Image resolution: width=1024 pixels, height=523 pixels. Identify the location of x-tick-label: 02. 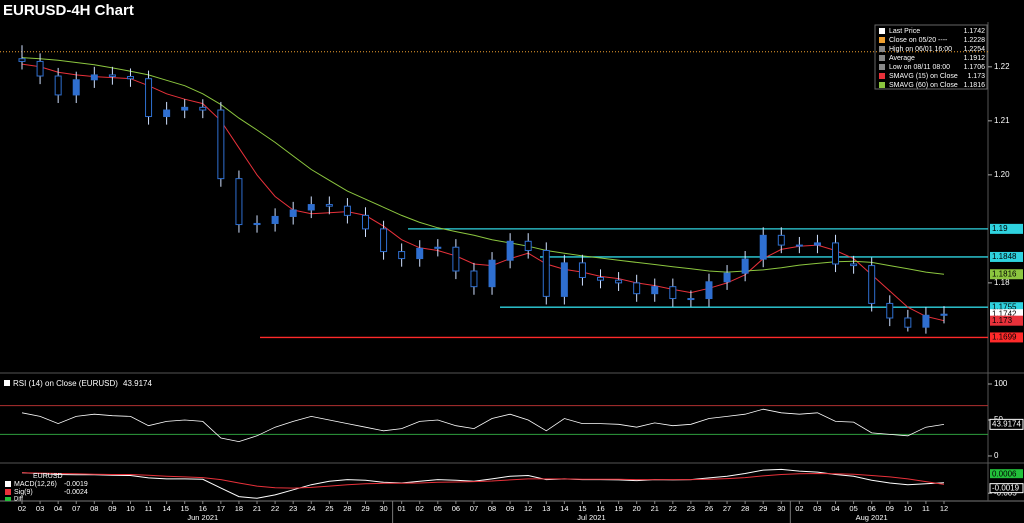
(22, 508).